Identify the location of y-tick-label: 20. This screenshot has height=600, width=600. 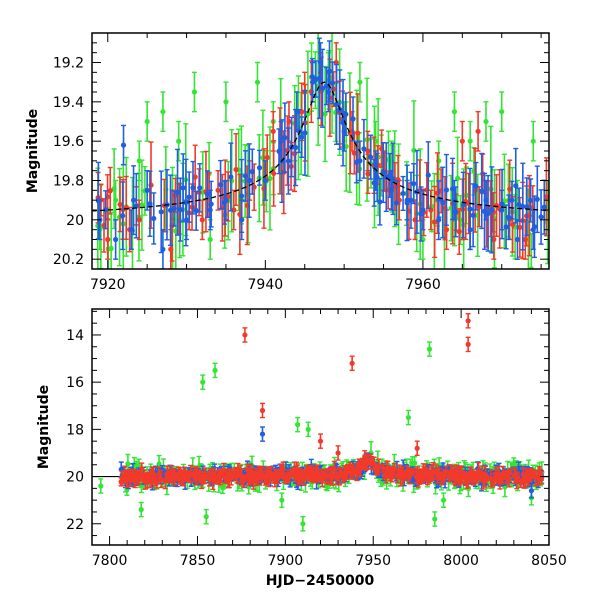
(75, 221).